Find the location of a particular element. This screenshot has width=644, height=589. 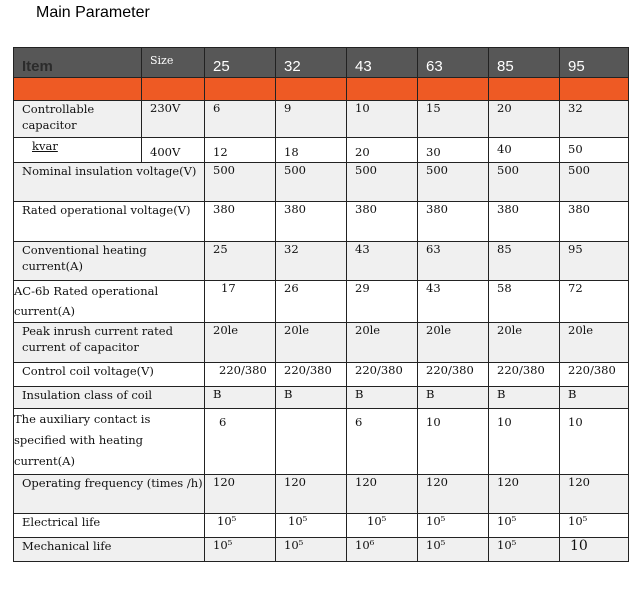

size-95-header: 95 is located at coordinates (594, 62).